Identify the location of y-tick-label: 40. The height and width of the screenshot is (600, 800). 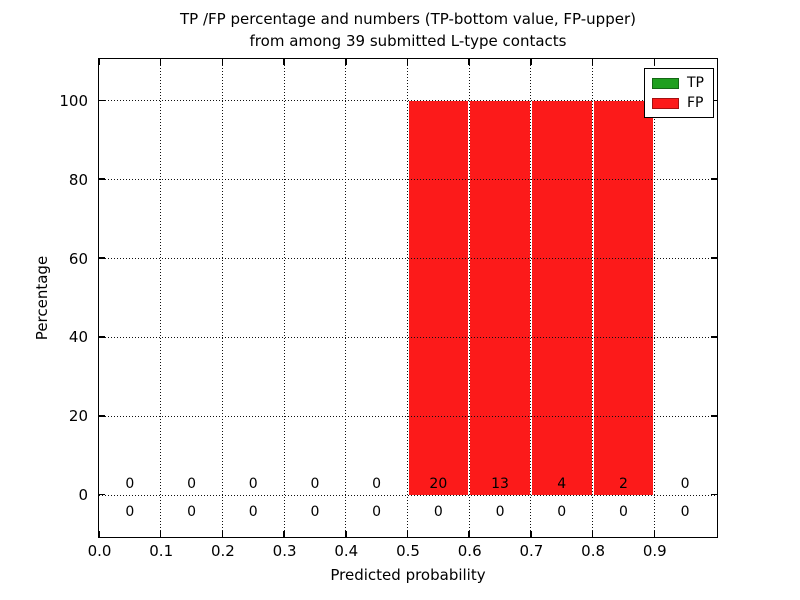
(78, 337).